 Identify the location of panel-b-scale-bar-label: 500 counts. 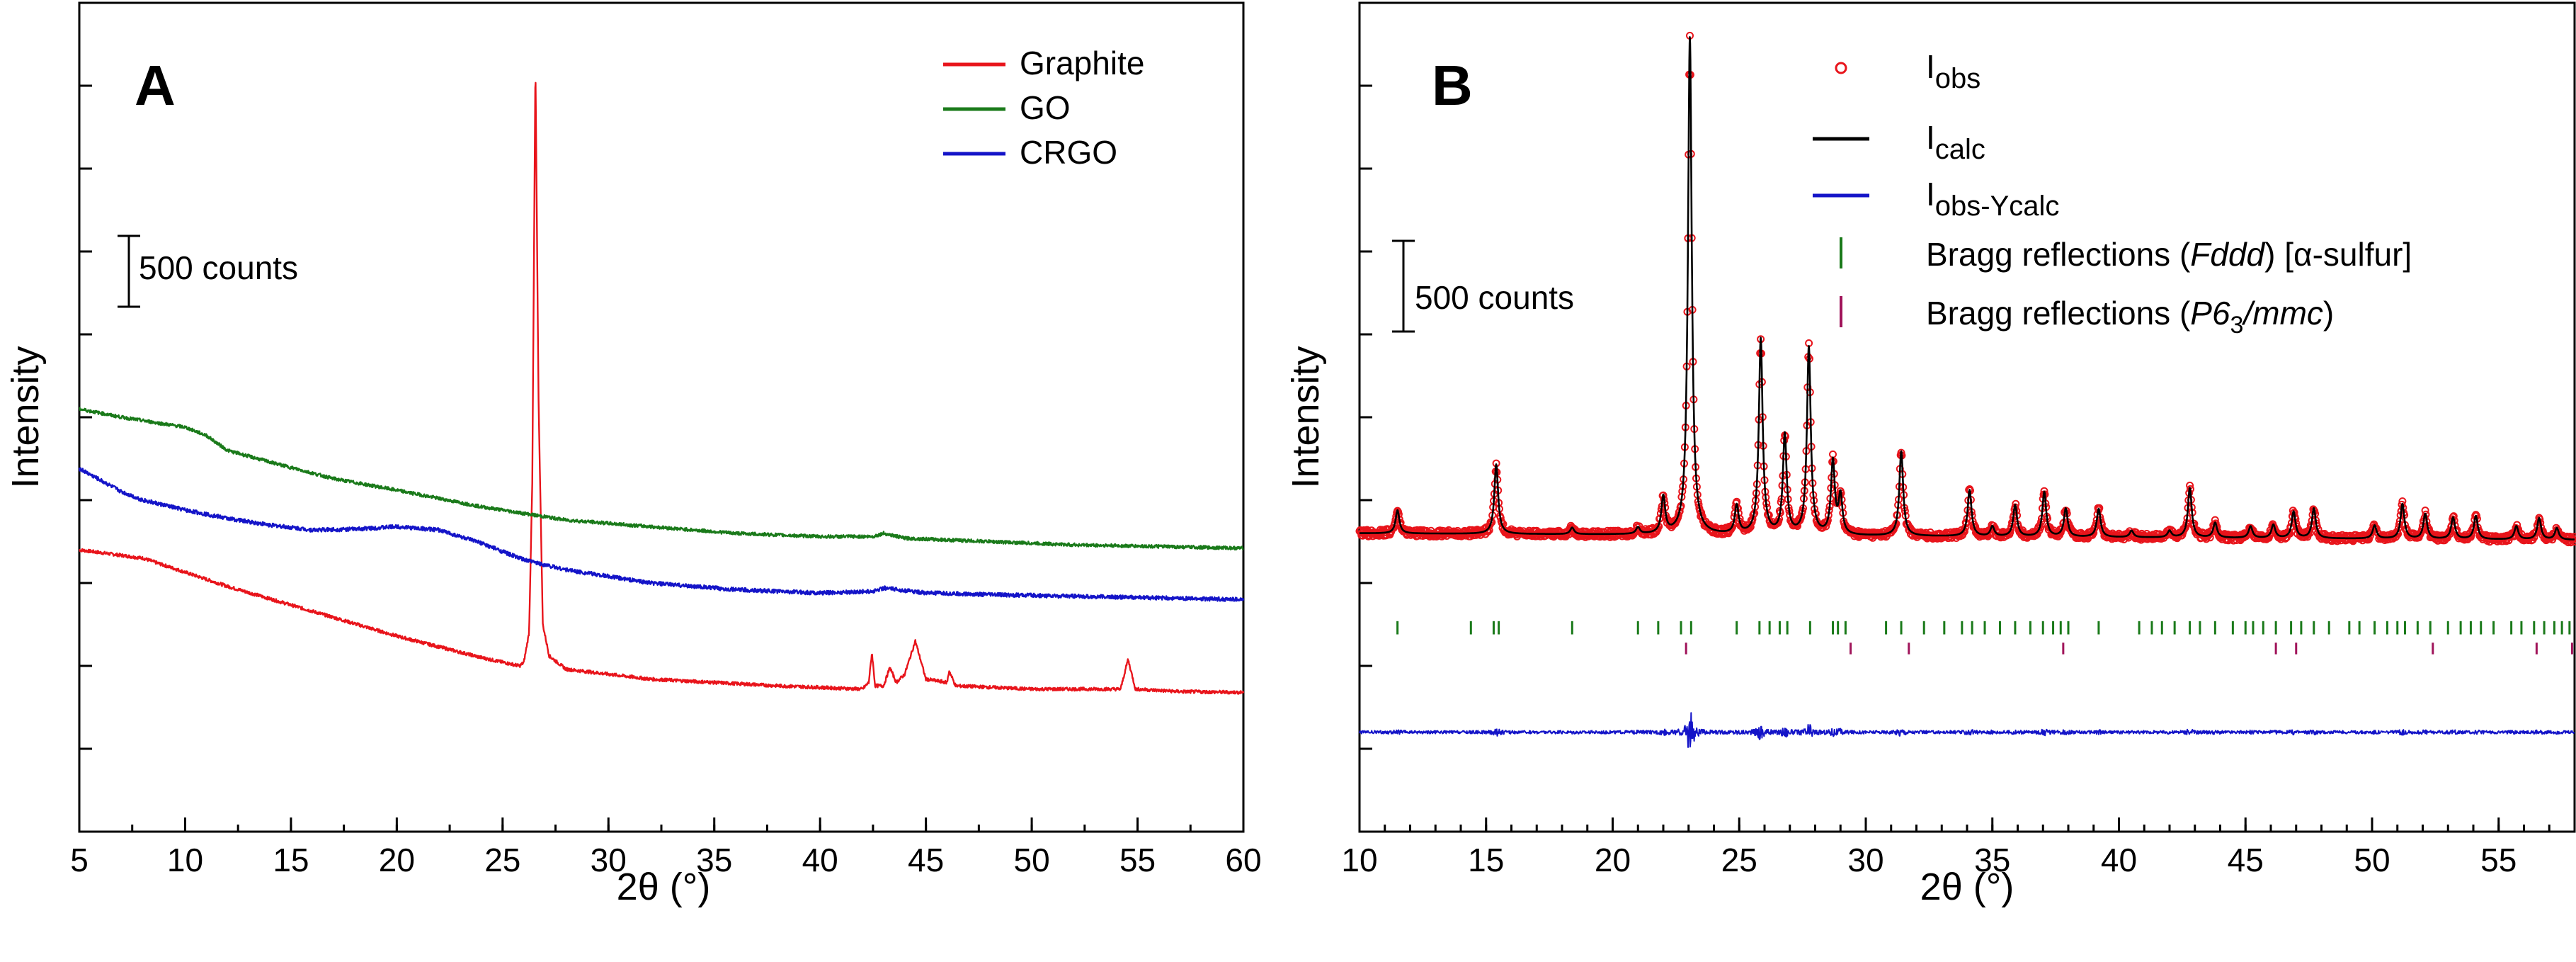
(1494, 297).